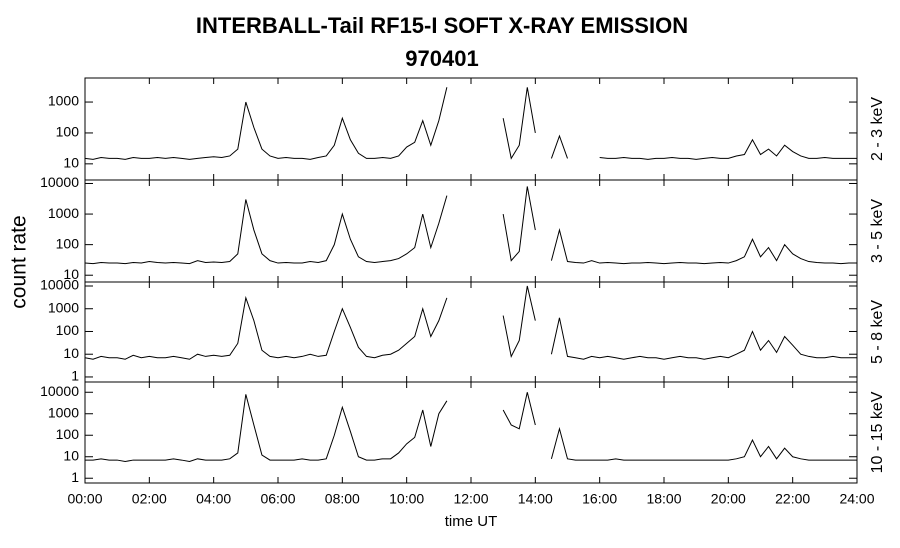 Image resolution: width=900 pixels, height=548 pixels. I want to click on x-tick-label: 00:00, so click(84, 499).